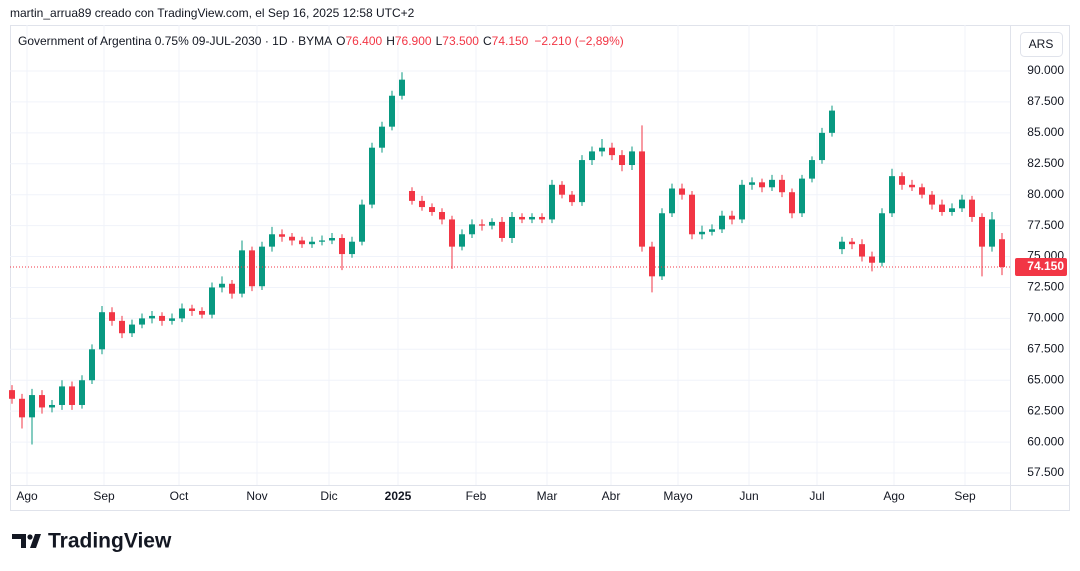 The image size is (1080, 571). What do you see at coordinates (1045, 348) in the screenshot?
I see `y-tick-label: 67.500` at bounding box center [1045, 348].